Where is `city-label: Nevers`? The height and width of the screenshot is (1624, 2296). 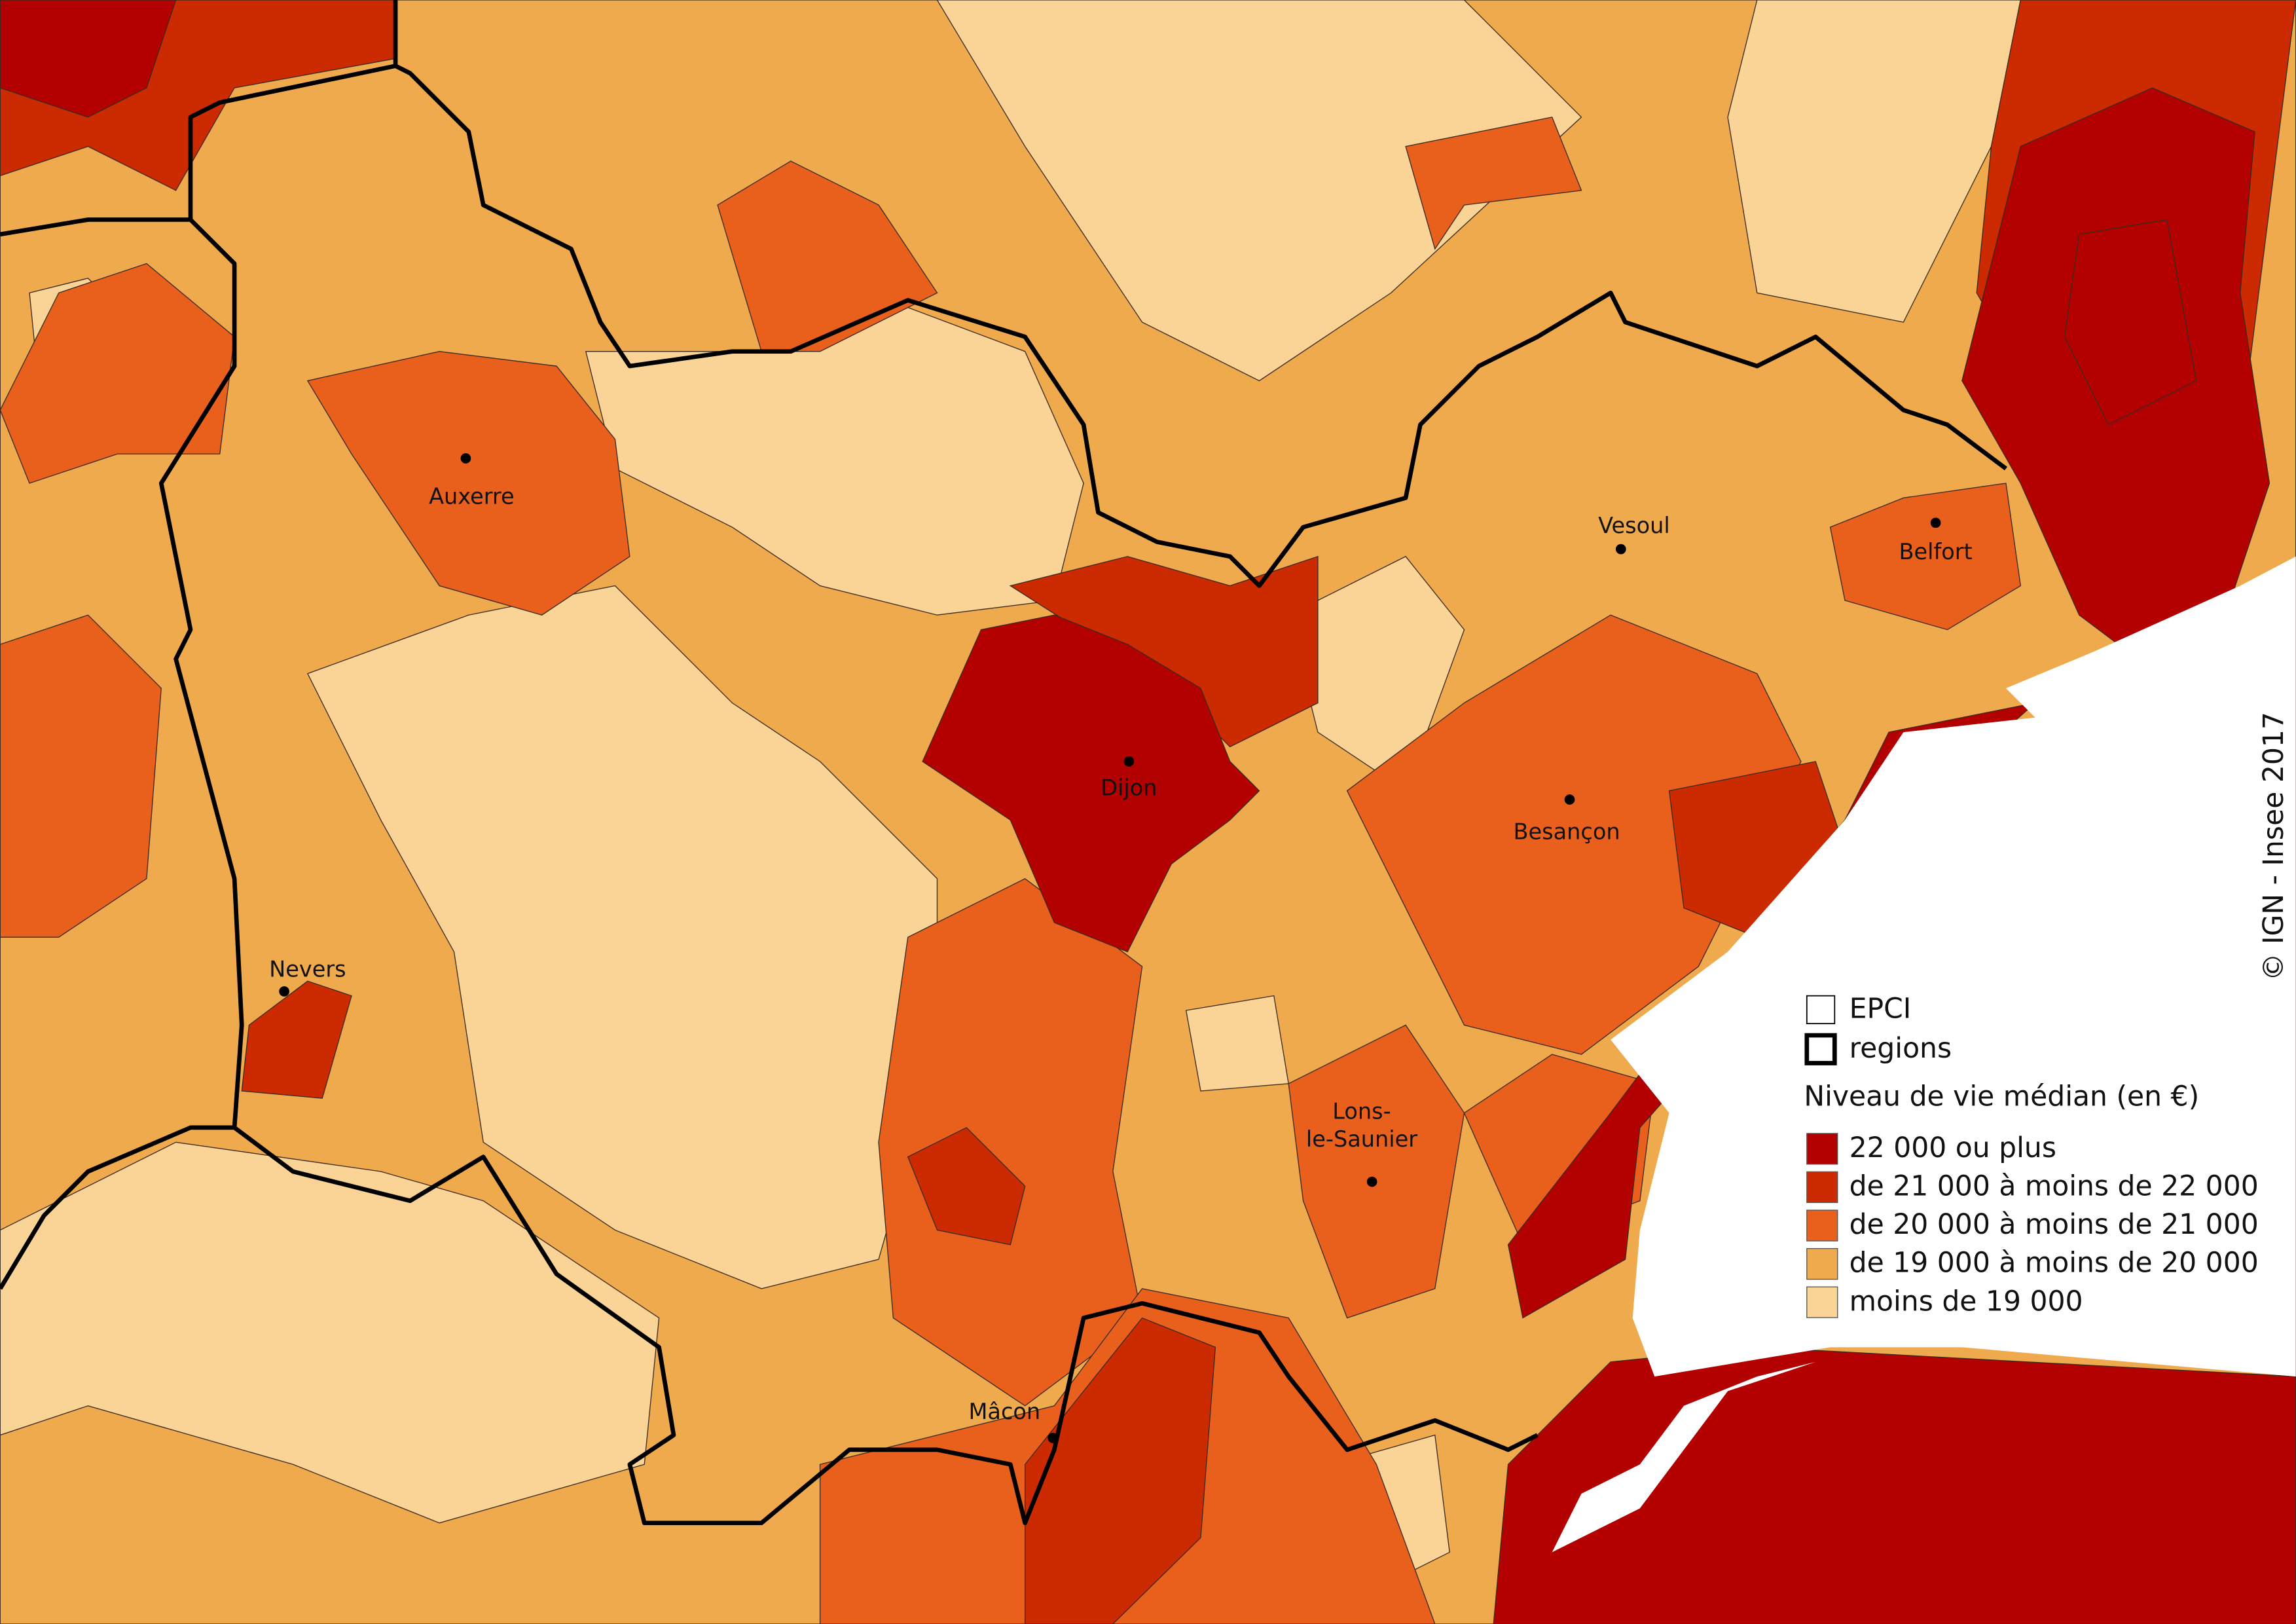 city-label: Nevers is located at coordinates (307, 969).